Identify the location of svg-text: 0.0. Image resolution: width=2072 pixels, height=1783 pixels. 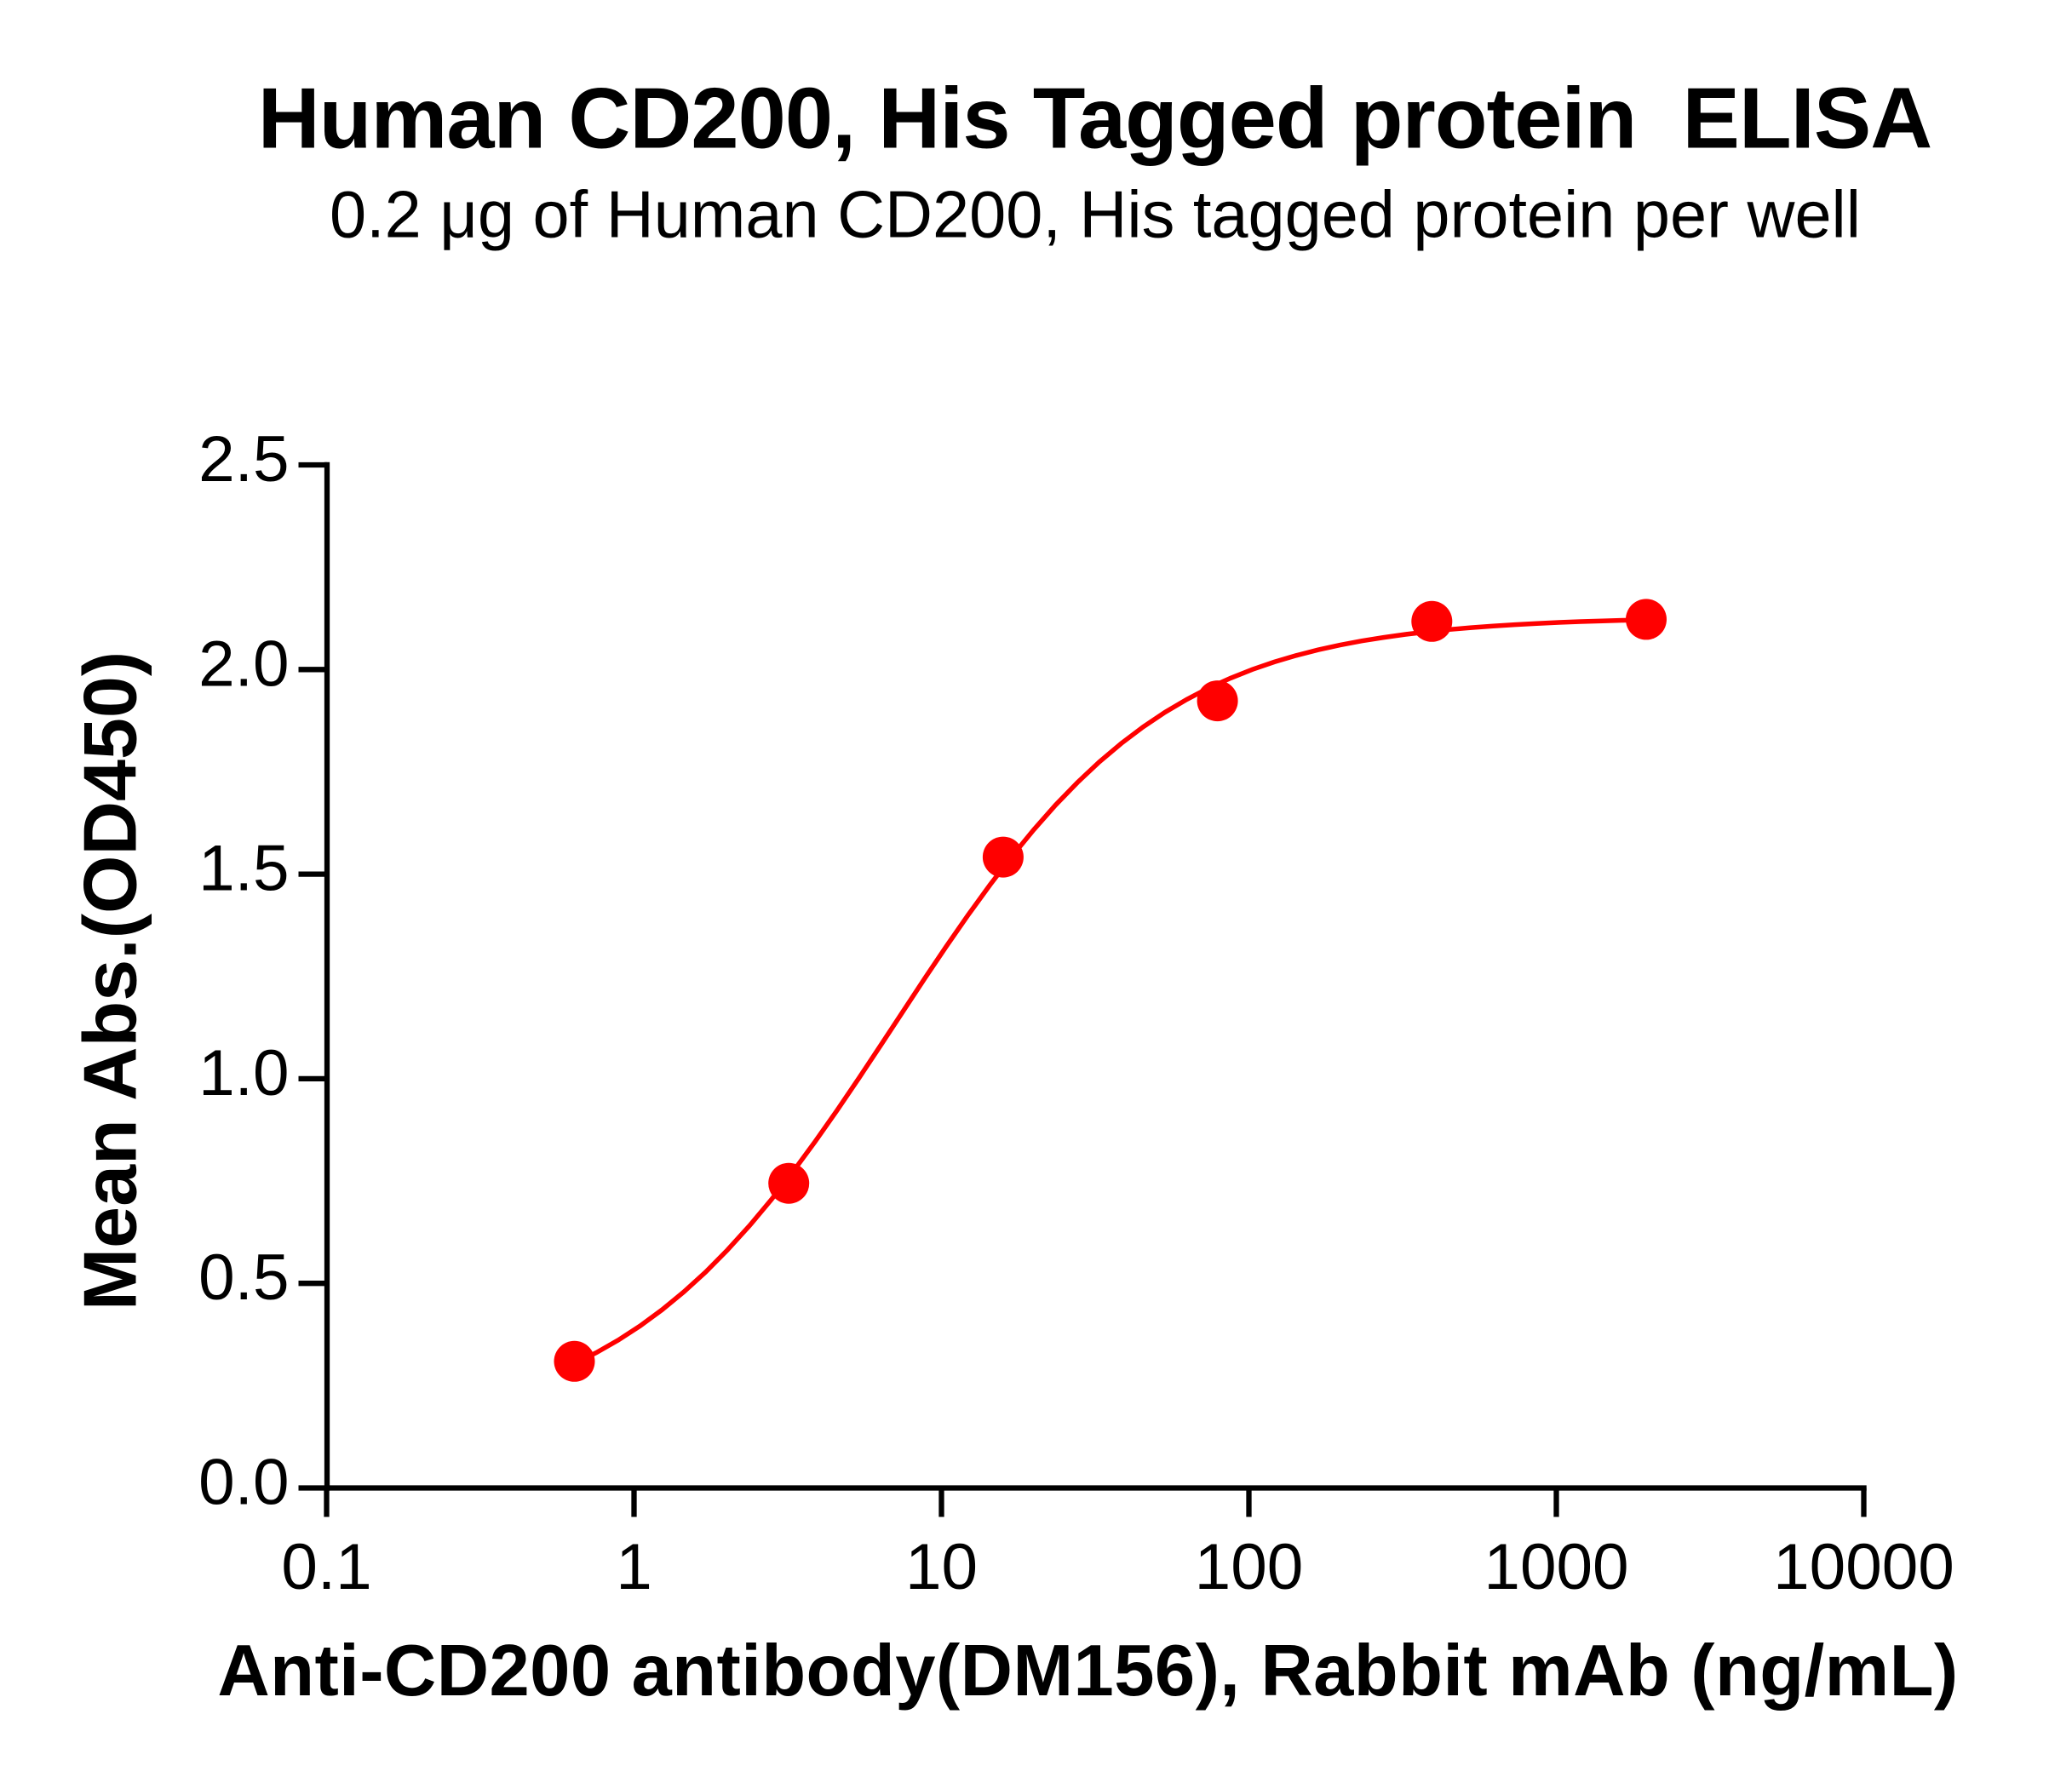
(243, 1483).